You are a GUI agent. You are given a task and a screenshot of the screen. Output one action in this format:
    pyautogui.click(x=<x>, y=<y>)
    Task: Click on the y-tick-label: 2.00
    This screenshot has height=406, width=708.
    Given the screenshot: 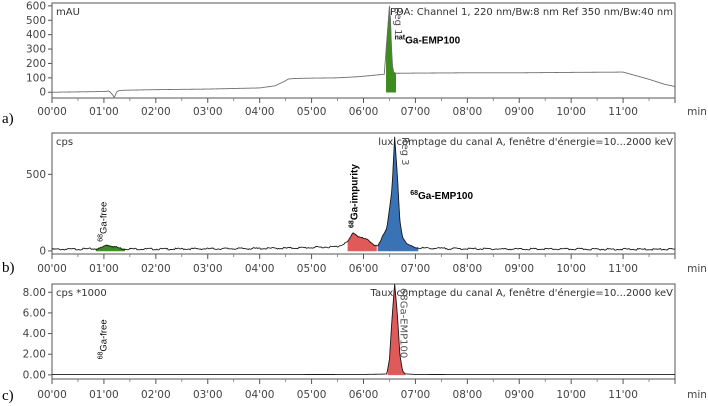 What is the action you would take?
    pyautogui.click(x=34, y=355)
    